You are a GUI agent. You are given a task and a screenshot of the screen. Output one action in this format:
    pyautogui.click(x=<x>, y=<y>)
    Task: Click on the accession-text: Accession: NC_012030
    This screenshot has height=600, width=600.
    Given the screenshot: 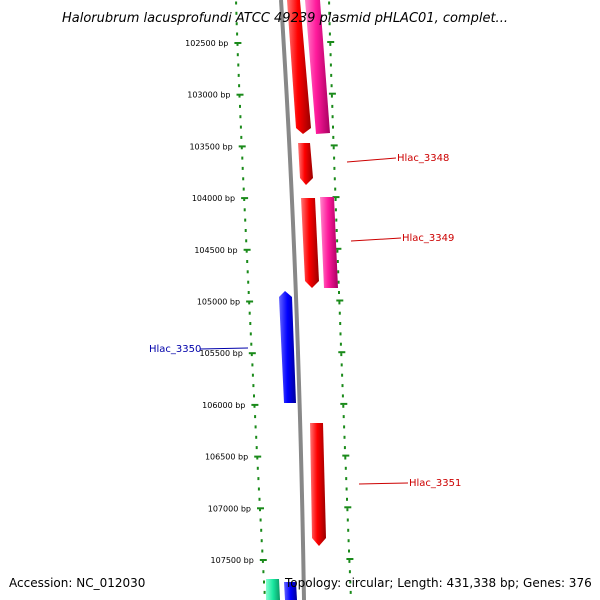 What is the action you would take?
    pyautogui.click(x=77, y=583)
    